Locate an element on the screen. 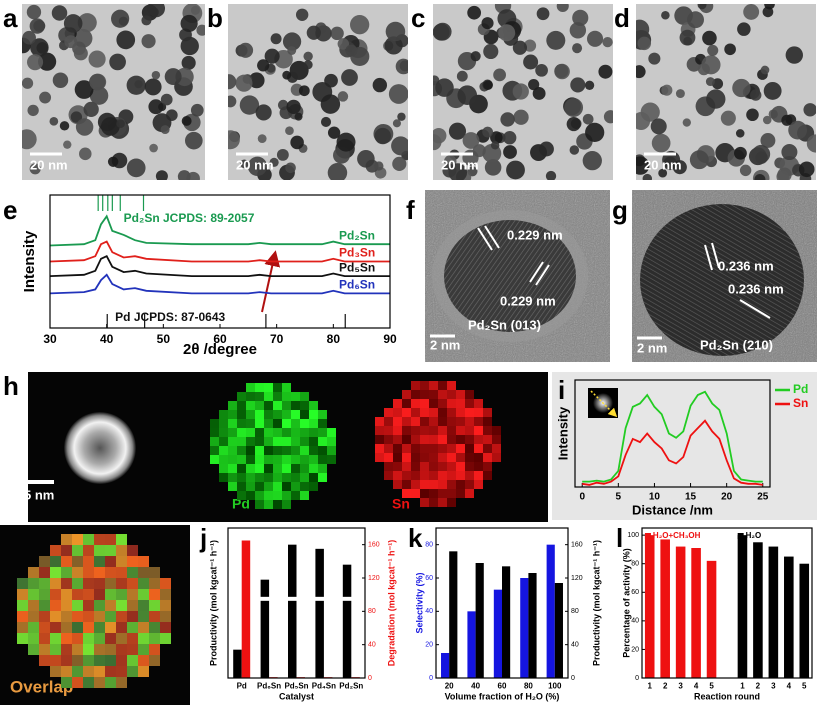 The width and height of the screenshot is (817, 705). y2-tick-label: 0 is located at coordinates (370, 678).